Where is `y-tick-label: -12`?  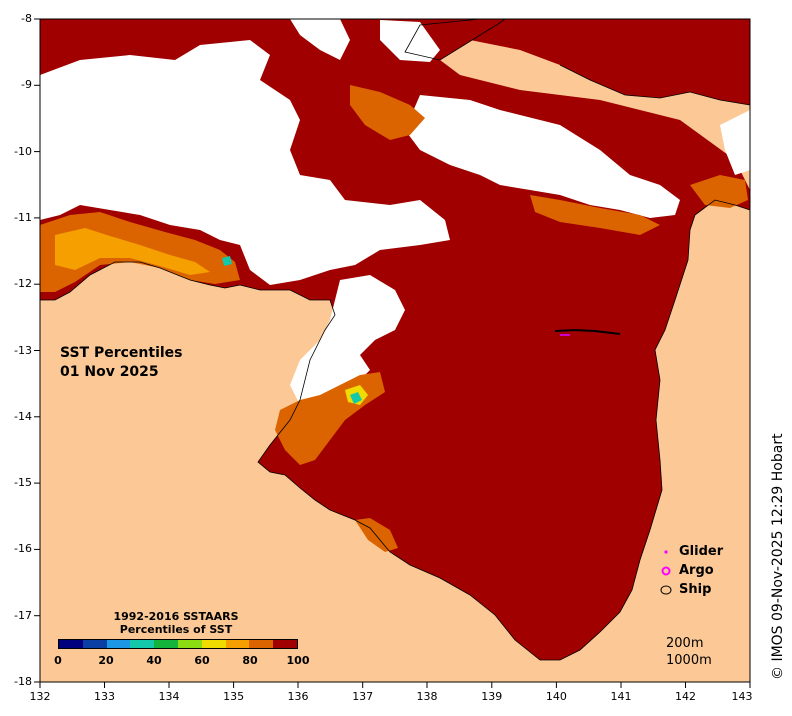
y-tick-label: -12 is located at coordinates (23, 283).